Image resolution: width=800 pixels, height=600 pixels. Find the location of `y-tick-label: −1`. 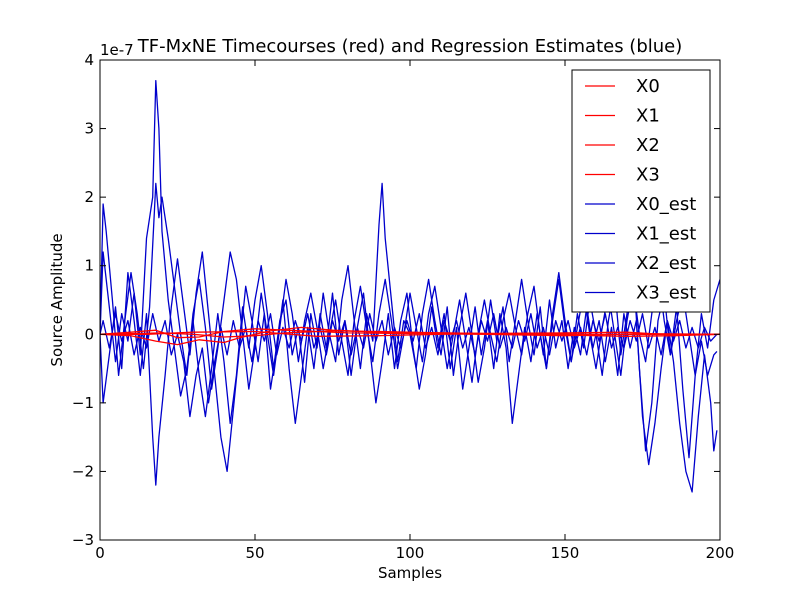

y-tick-label: −1 is located at coordinates (83, 403).